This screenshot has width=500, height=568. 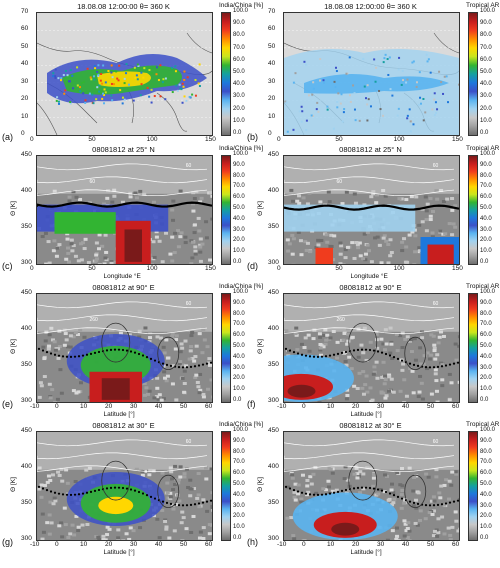 What do you see at coordinates (189, 442) in the screenshot?
I see `contour-label: 60` at bounding box center [189, 442].